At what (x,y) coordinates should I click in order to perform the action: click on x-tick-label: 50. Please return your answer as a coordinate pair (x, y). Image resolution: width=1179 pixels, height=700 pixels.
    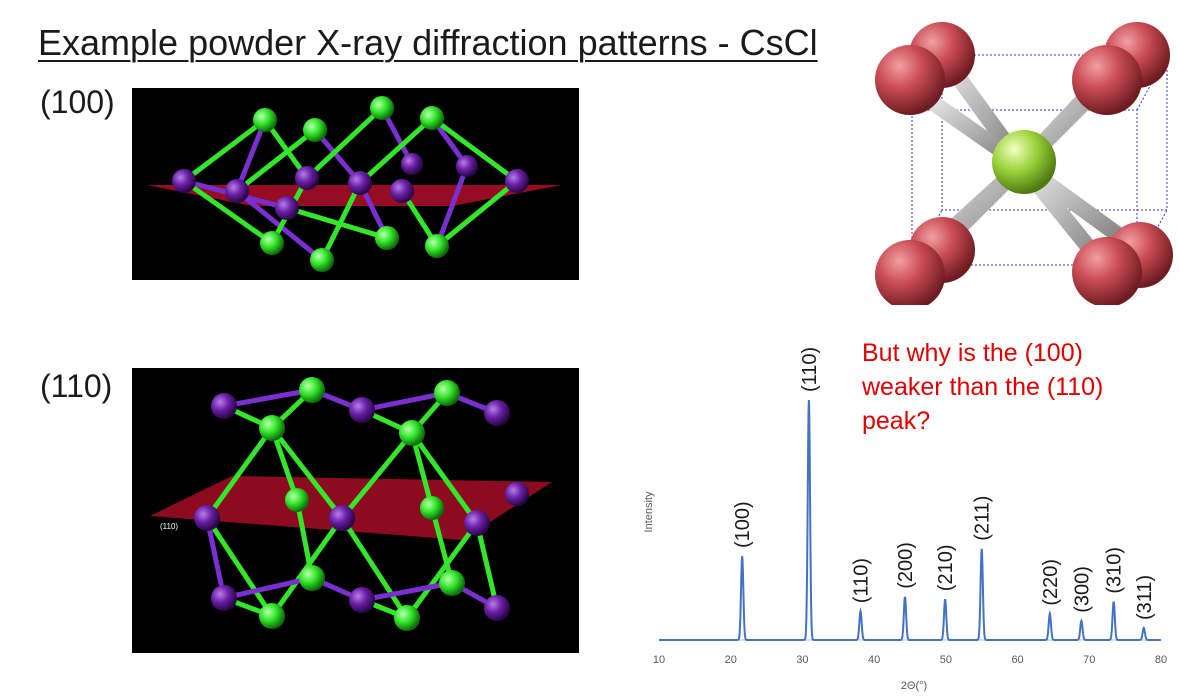
    Looking at the image, I should click on (946, 660).